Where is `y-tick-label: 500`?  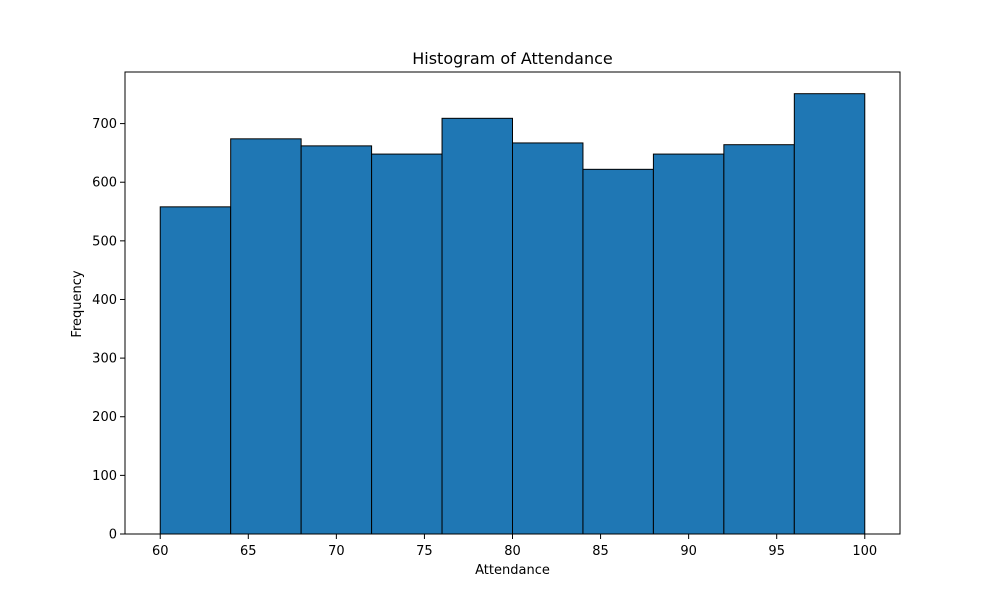
y-tick-label: 500 is located at coordinates (104, 241).